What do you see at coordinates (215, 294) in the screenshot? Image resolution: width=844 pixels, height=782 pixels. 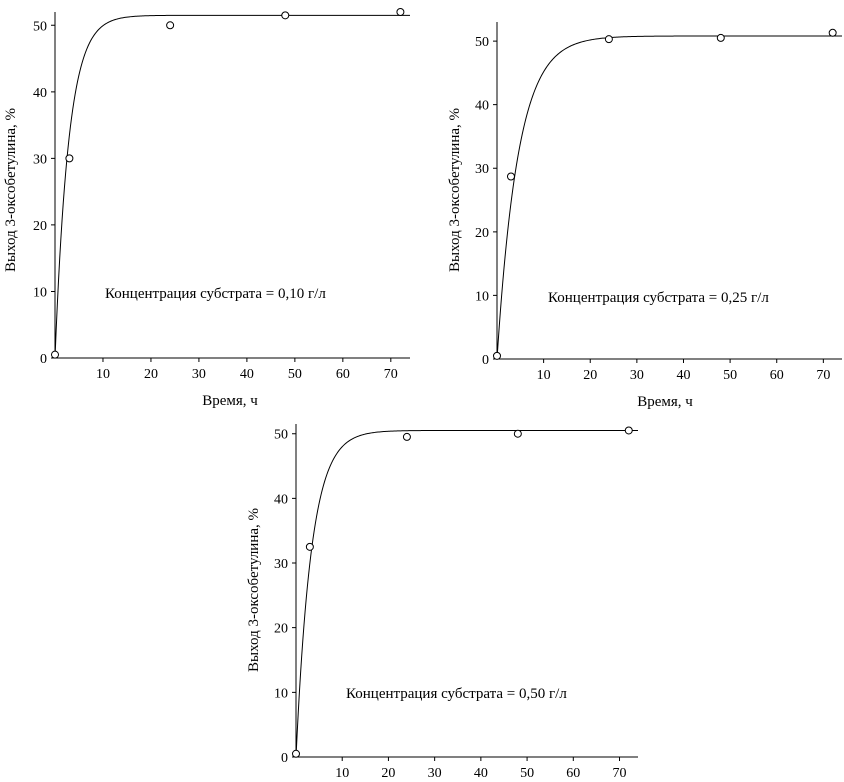 I see `concentration-annotation: Концентрация субстрата = 0,10 г/л` at bounding box center [215, 294].